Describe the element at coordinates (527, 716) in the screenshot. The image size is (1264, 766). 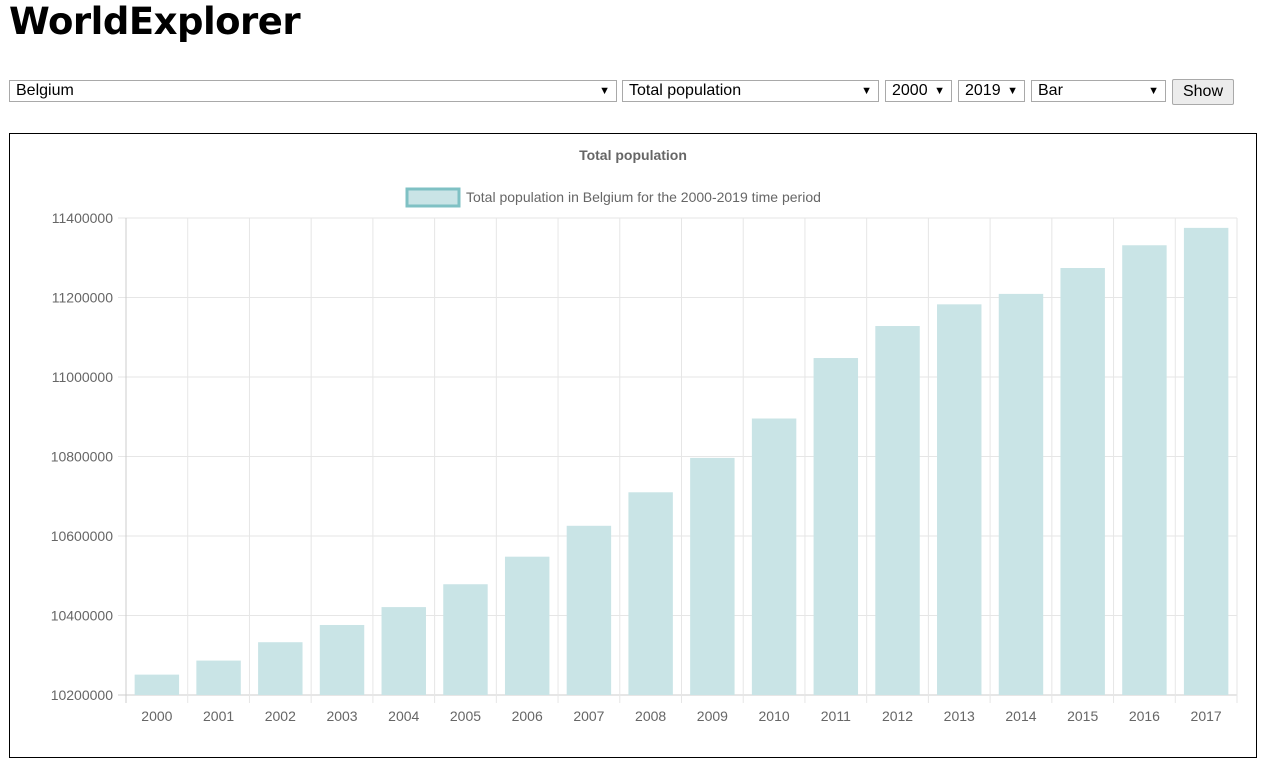
I see `x-tick-label: 2006` at that location.